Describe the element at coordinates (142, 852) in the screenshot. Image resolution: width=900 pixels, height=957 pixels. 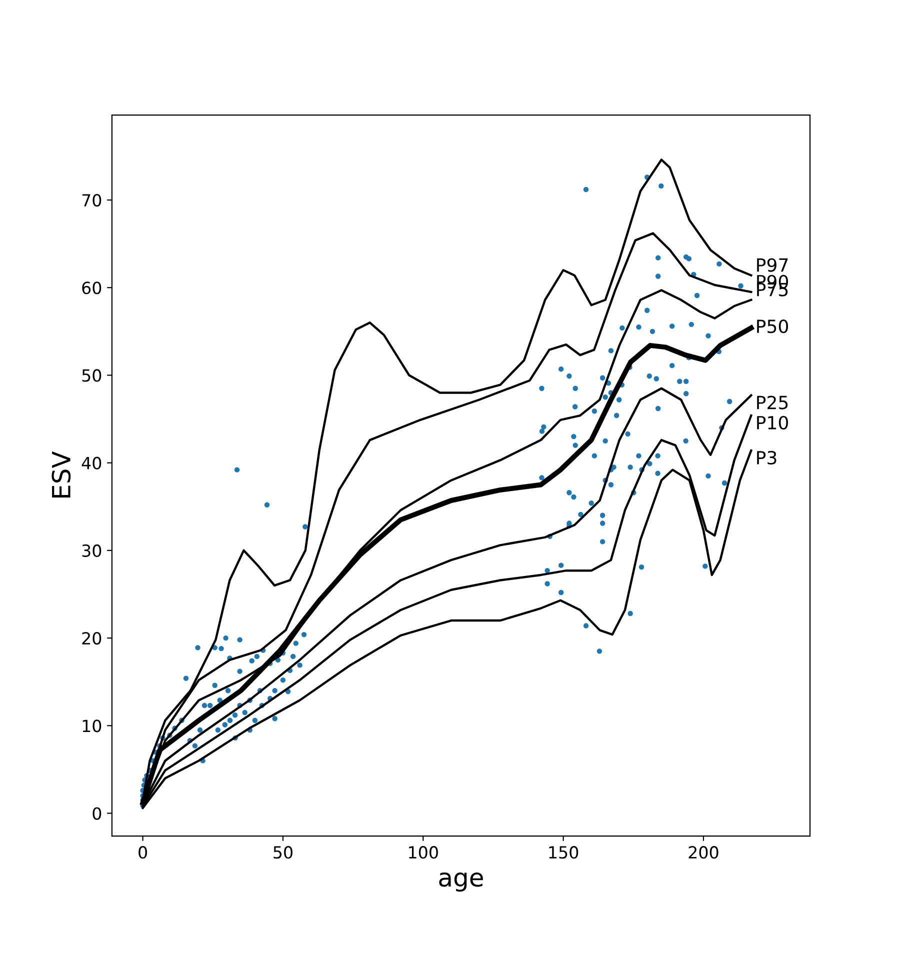
I see `x-tick-label: 0` at that location.